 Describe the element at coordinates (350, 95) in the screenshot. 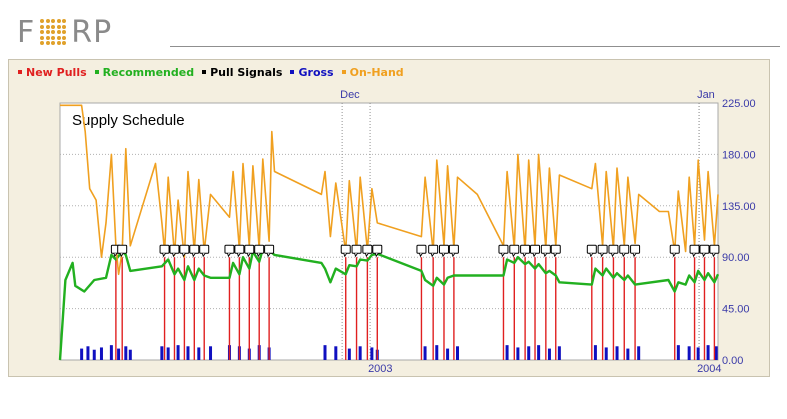

I see `x-top-tick-label: Dec` at that location.